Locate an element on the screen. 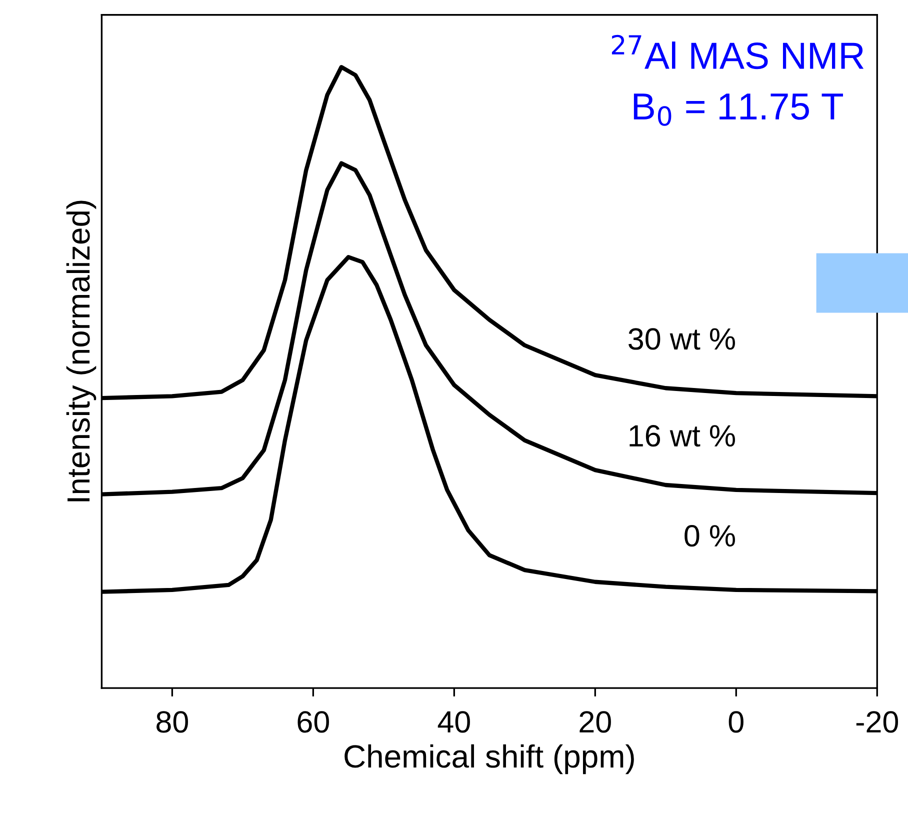 This screenshot has height=827, width=908. annotation: B$_{0}$ = 11.75 T is located at coordinates (739, 110).